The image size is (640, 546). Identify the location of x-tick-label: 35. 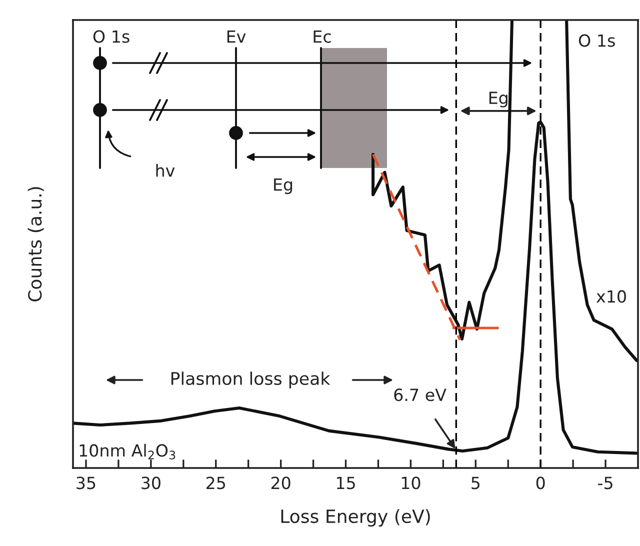
(86, 483).